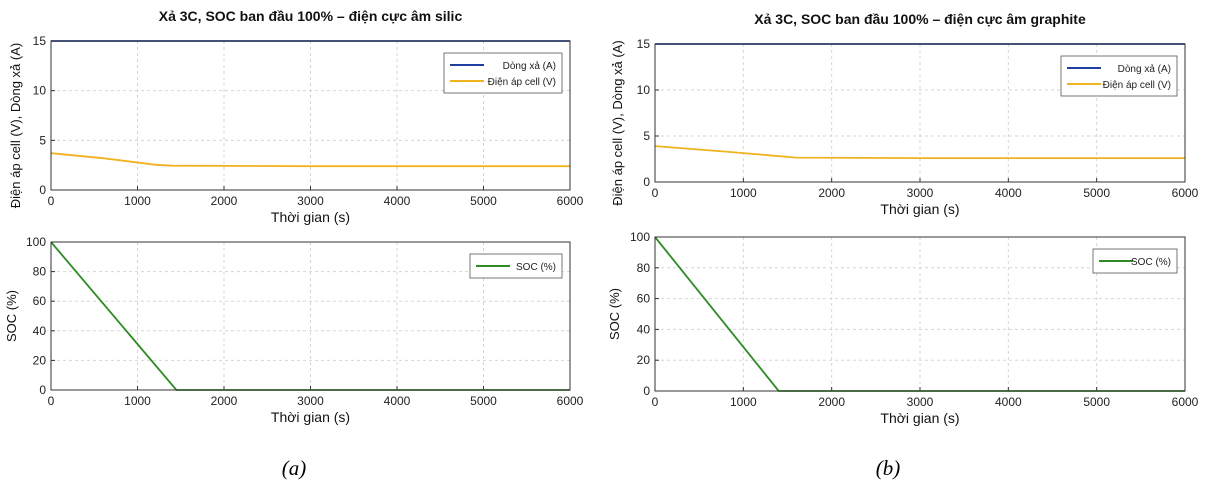 This screenshot has height=489, width=1207. Describe the element at coordinates (294, 468) in the screenshot. I see `caption-a: (a)` at that location.